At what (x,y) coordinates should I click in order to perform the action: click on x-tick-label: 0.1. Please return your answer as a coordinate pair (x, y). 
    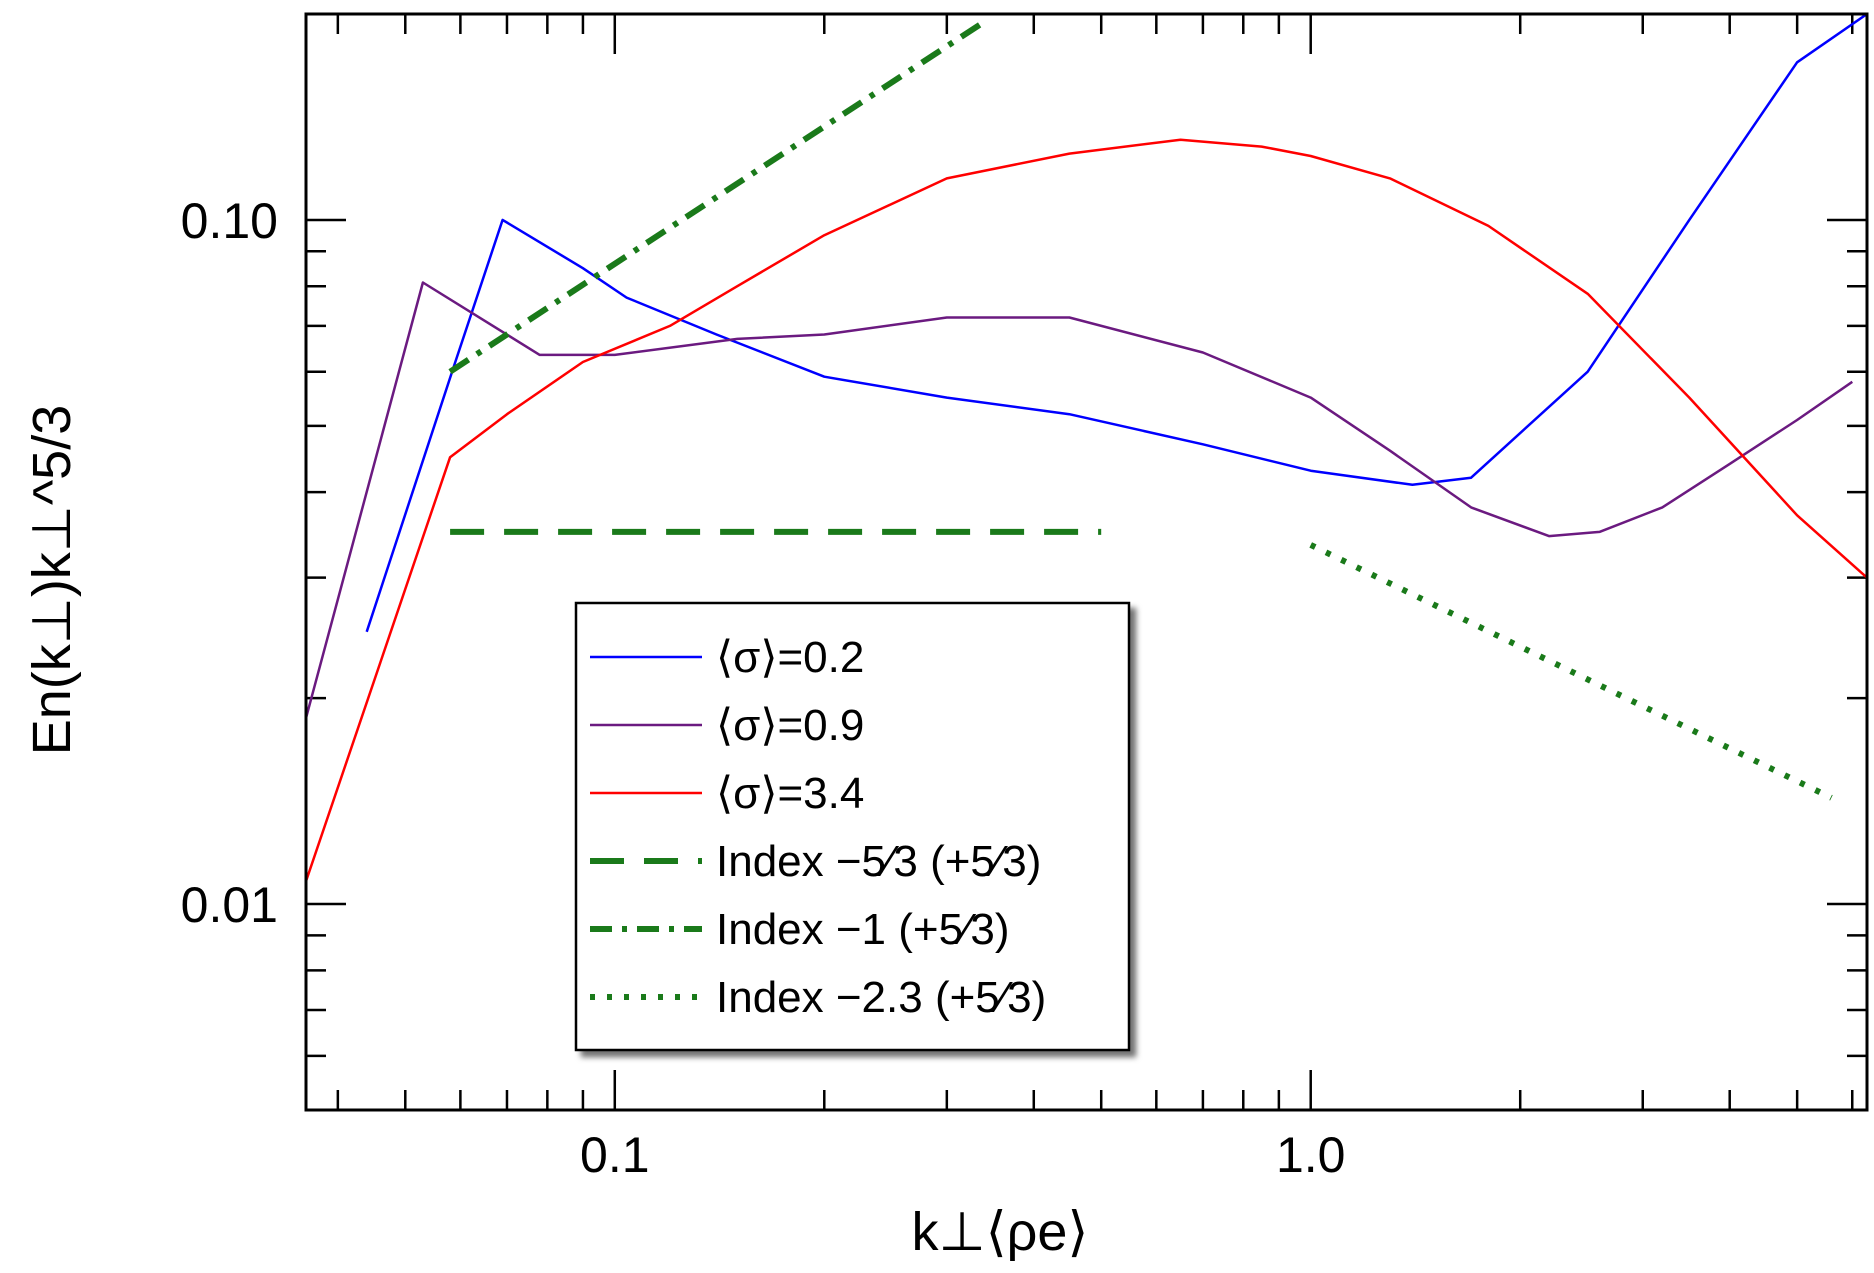
    Looking at the image, I should click on (615, 1155).